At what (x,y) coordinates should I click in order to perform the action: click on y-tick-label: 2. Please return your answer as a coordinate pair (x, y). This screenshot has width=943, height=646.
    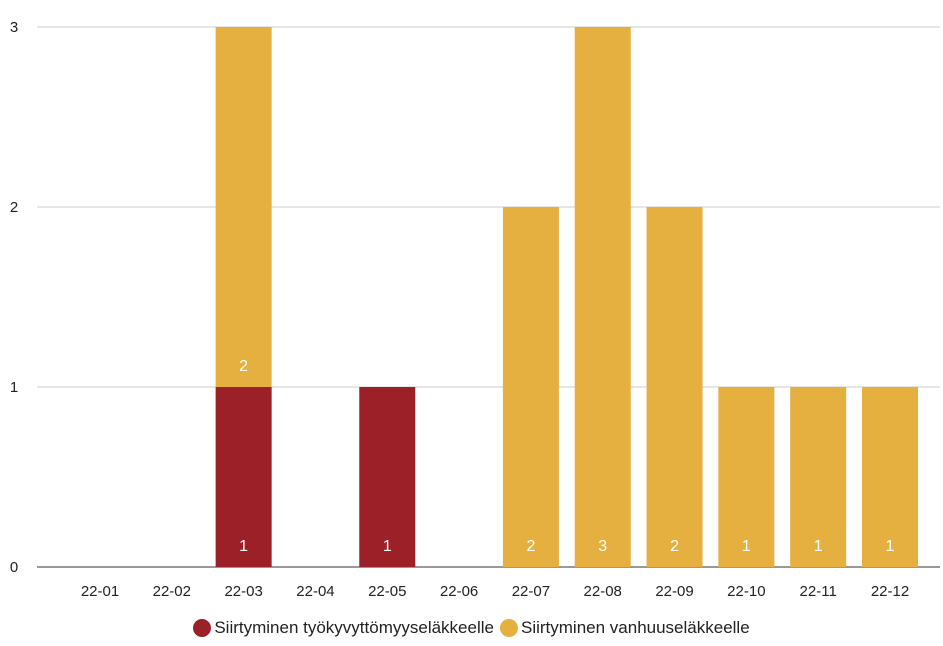
    Looking at the image, I should click on (14, 207).